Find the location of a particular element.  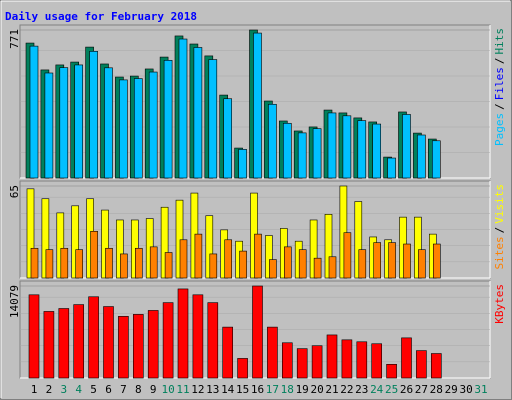

x-tick-label: 19 is located at coordinates (302, 389).